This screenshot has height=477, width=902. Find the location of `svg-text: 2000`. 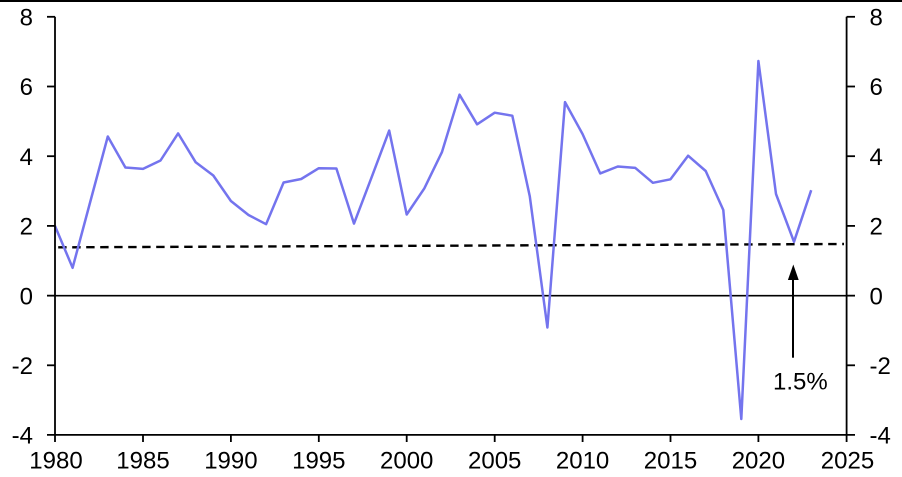

svg-text: 2000 is located at coordinates (406, 460).